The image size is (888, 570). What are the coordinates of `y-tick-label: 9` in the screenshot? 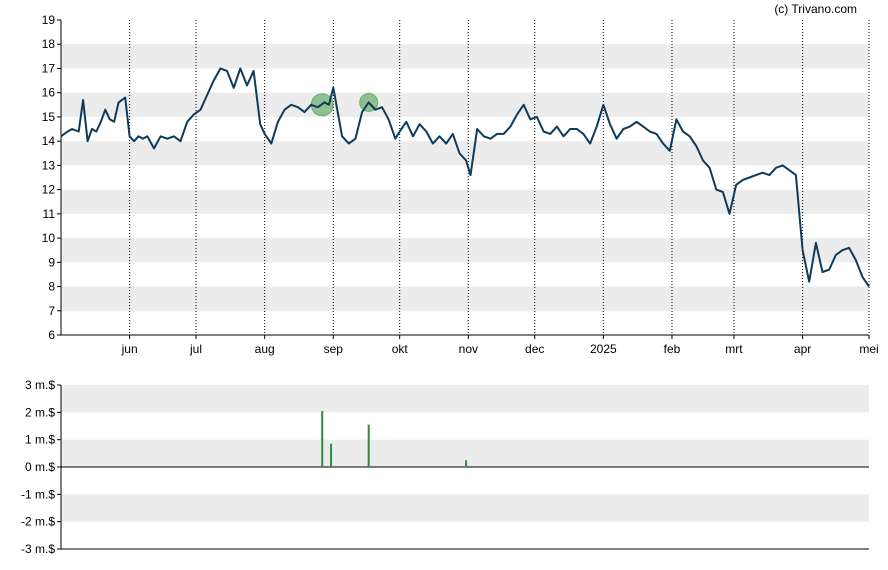 It's located at (51, 262).